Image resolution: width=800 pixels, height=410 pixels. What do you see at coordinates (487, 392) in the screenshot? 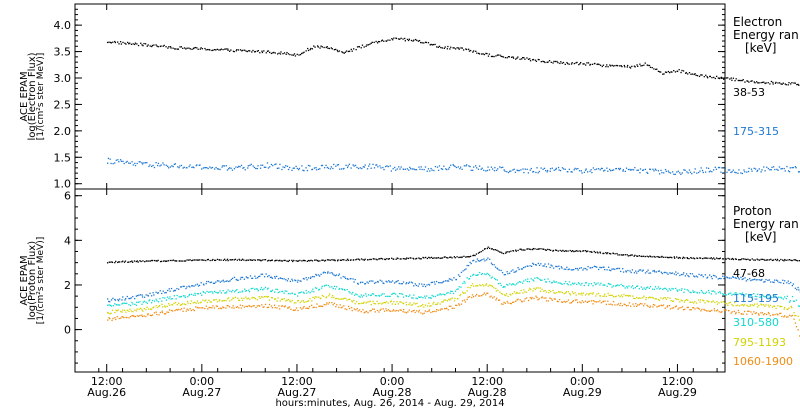
I see `x-tick-date: Aug.28` at bounding box center [487, 392].